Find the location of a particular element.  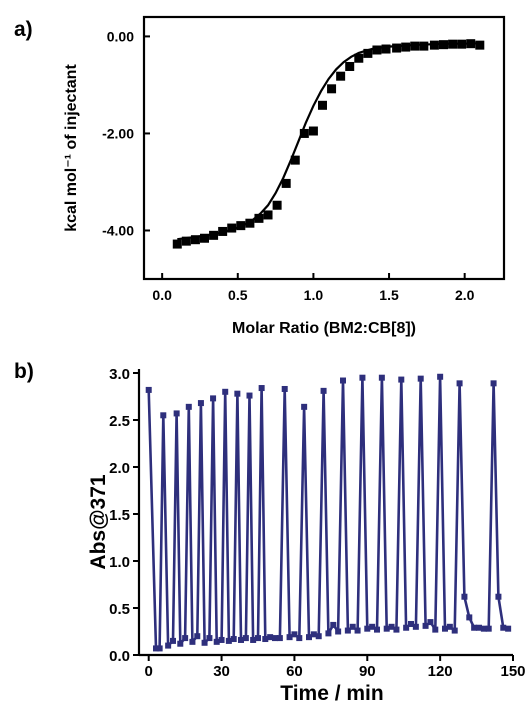

x-axis-title-b: Time / min is located at coordinates (331, 693).